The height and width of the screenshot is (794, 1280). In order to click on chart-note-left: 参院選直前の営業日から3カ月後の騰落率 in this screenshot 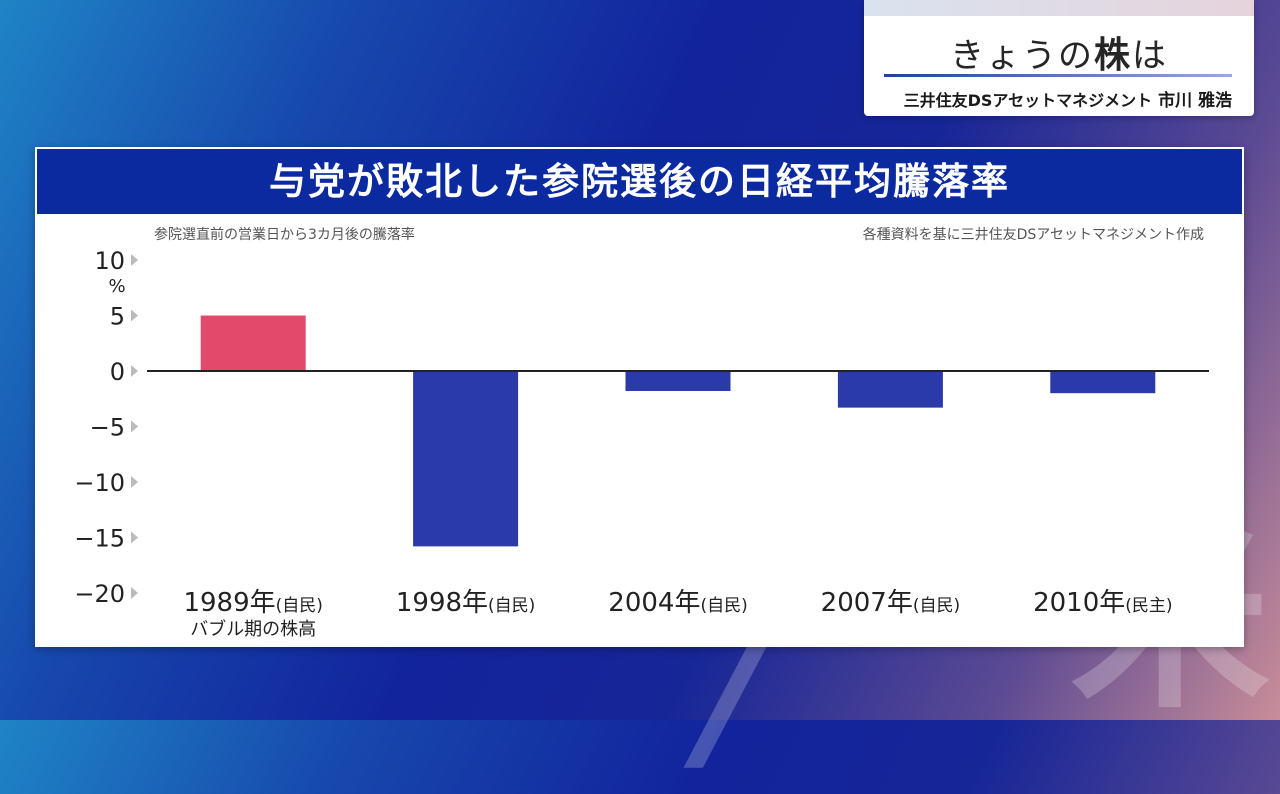, I will do `click(284, 235)`.